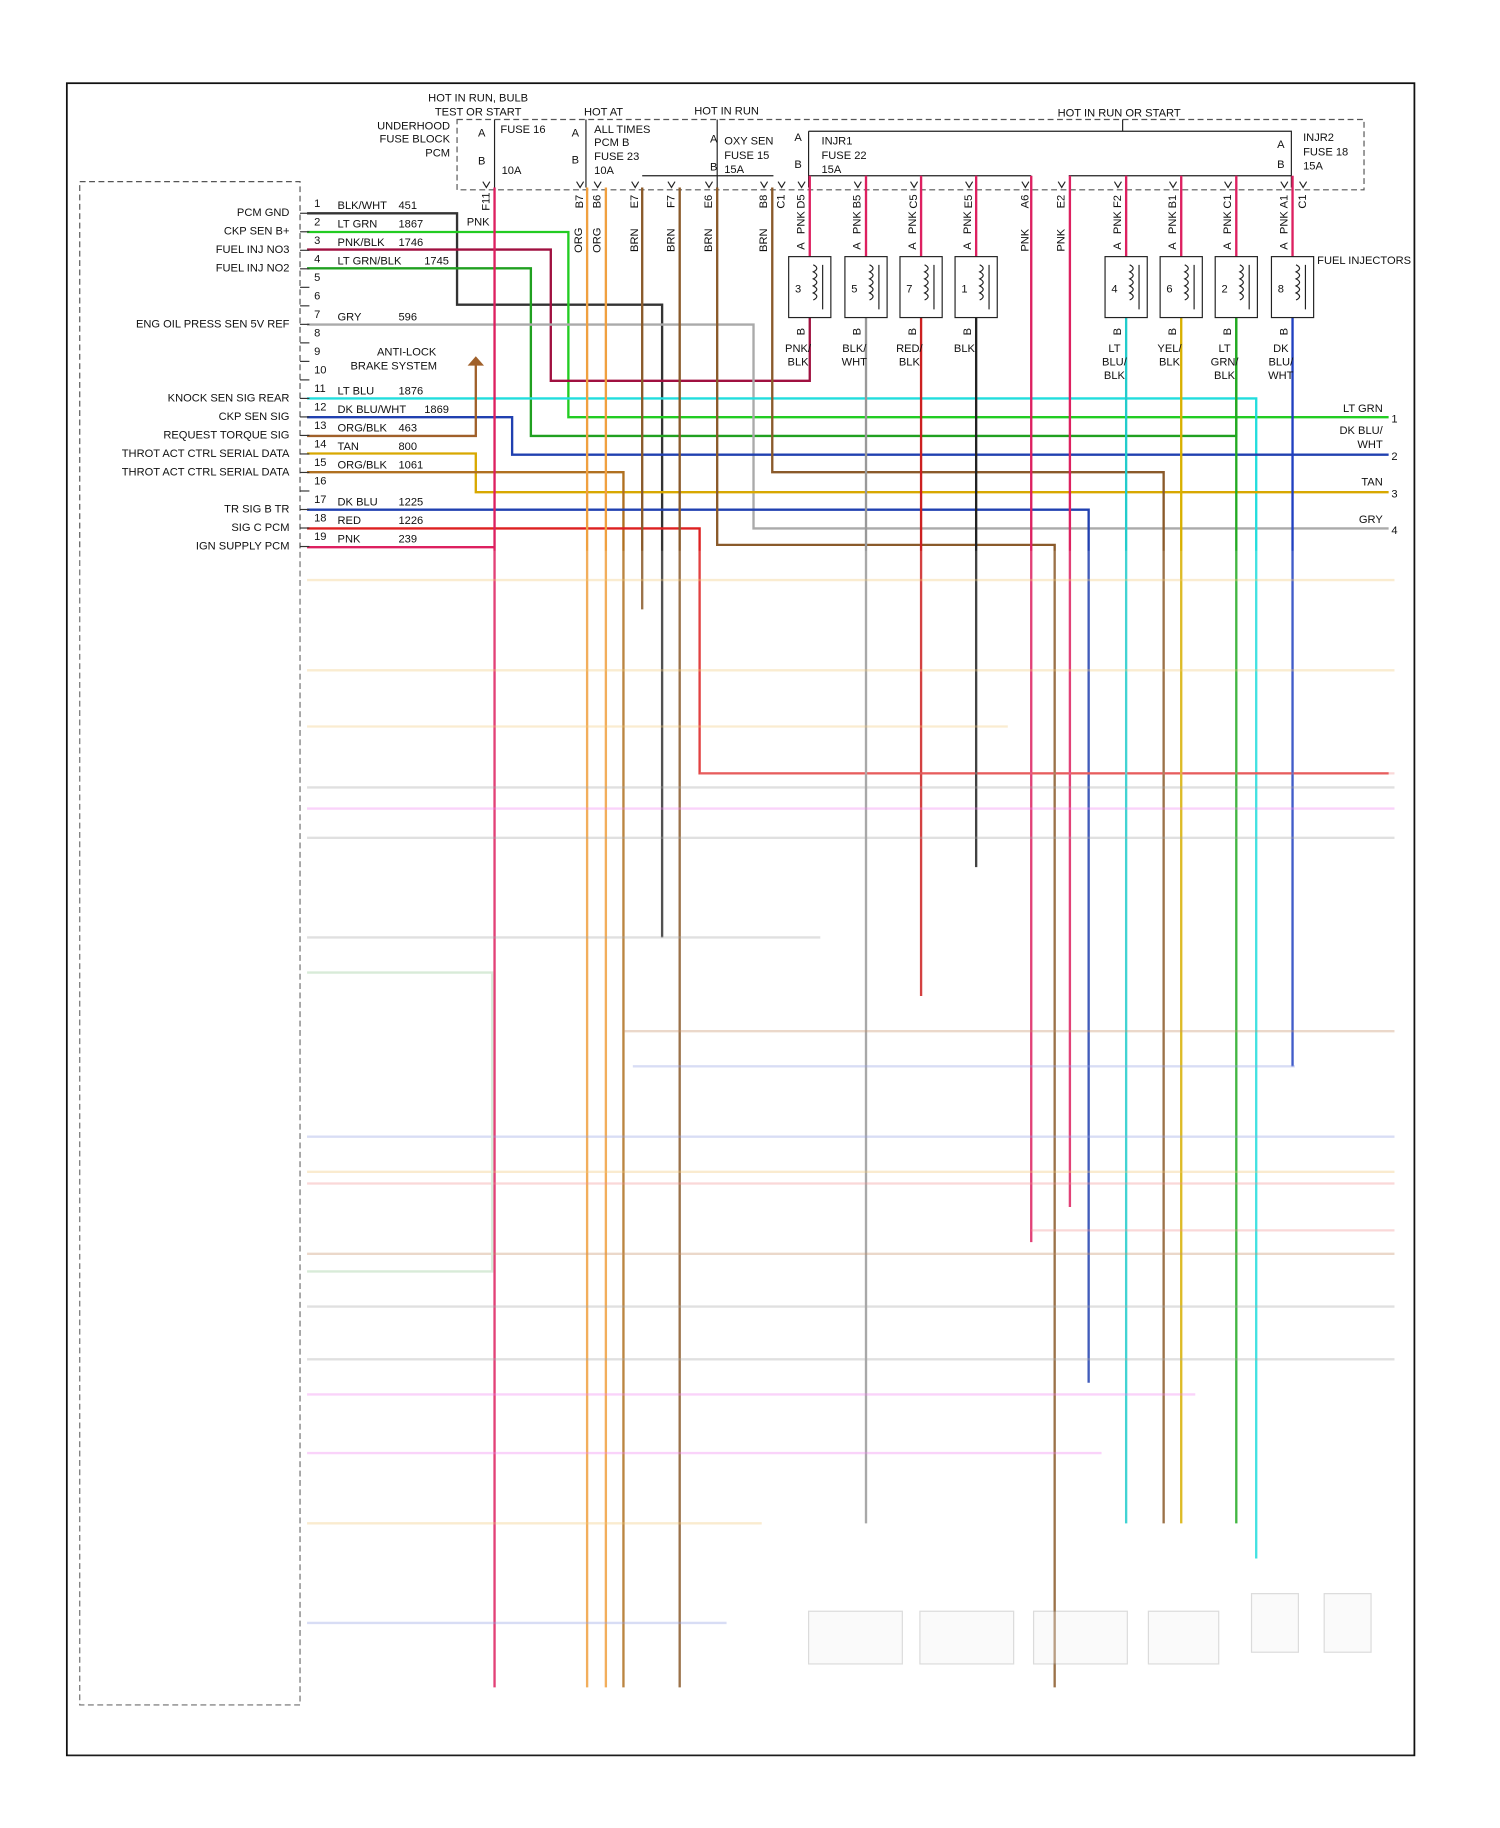 The height and width of the screenshot is (1828, 1500). What do you see at coordinates (1347, 1623) in the screenshot?
I see `sensor` at bounding box center [1347, 1623].